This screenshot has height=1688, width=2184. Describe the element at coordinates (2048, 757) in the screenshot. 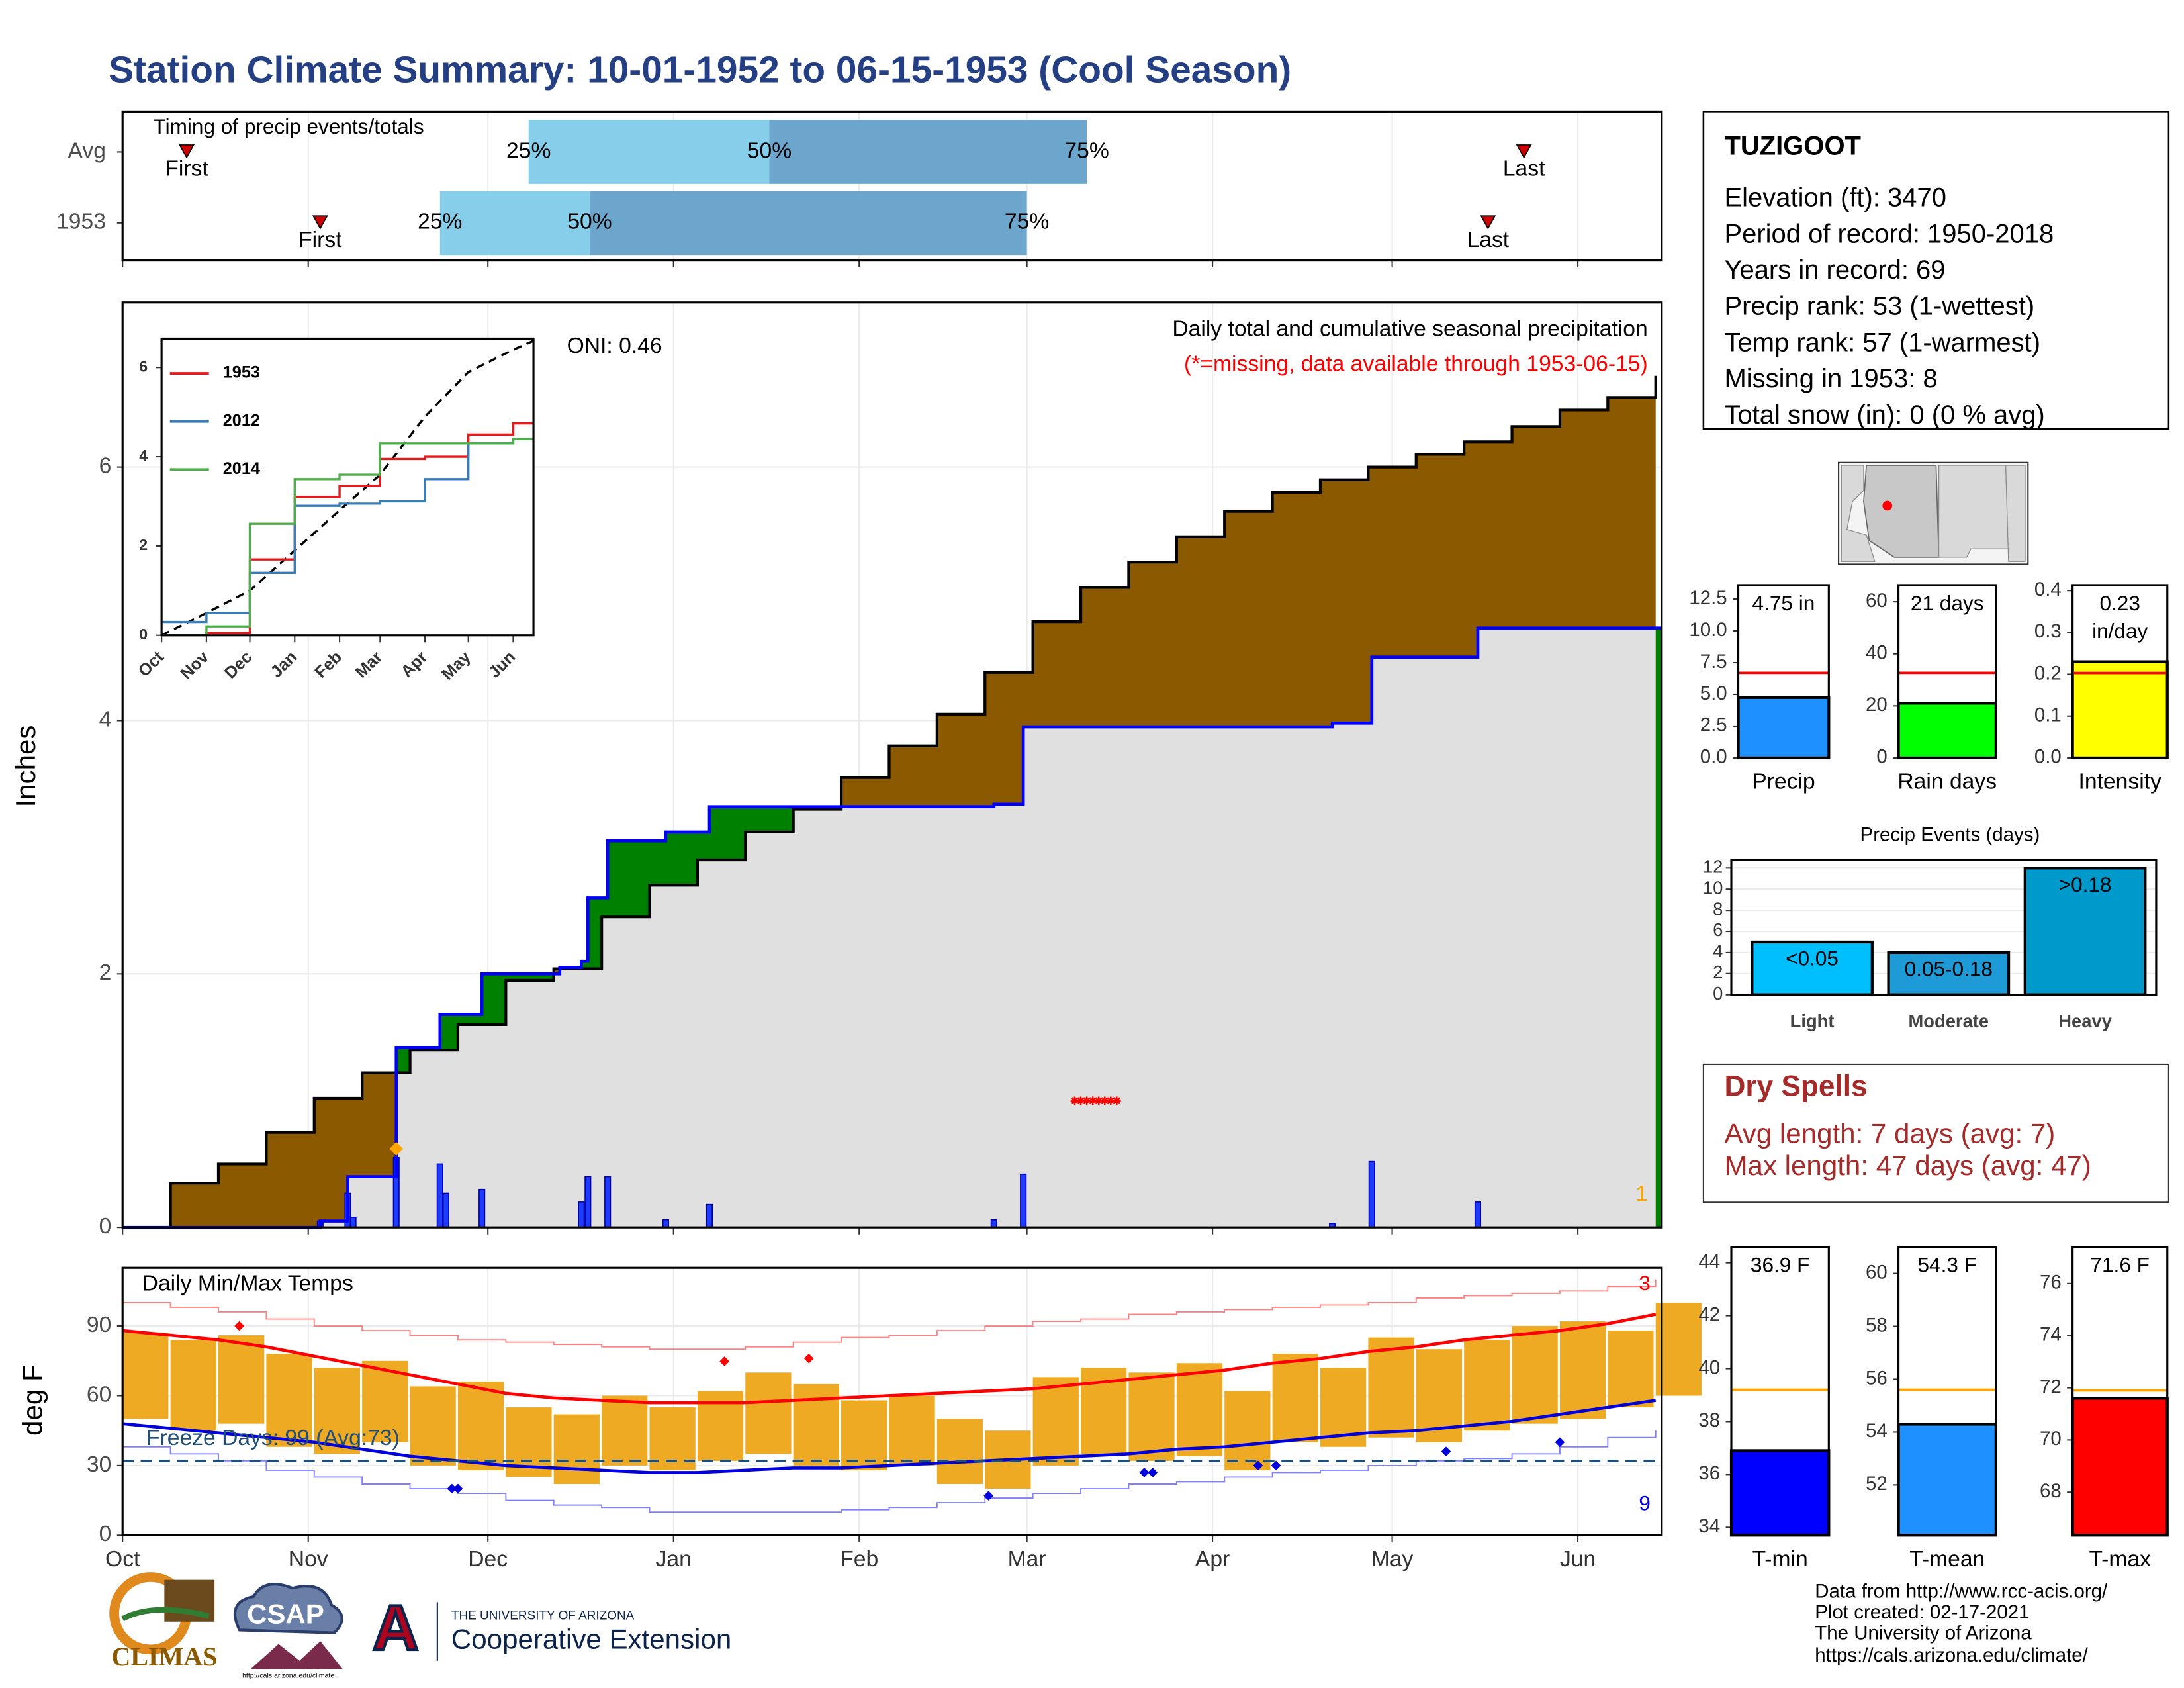

I see `y-tick-label: 0.0` at that location.